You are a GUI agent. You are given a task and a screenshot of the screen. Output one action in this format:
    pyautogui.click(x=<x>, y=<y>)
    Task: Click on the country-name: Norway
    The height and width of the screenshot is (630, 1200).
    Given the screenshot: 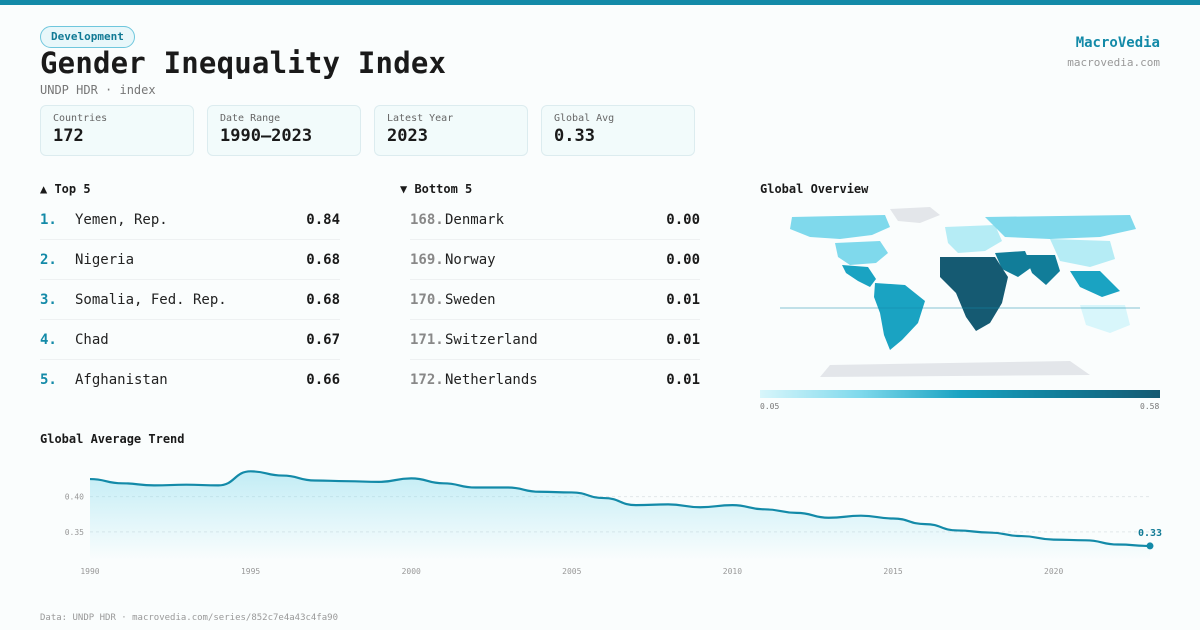 What is the action you would take?
    pyautogui.click(x=470, y=259)
    